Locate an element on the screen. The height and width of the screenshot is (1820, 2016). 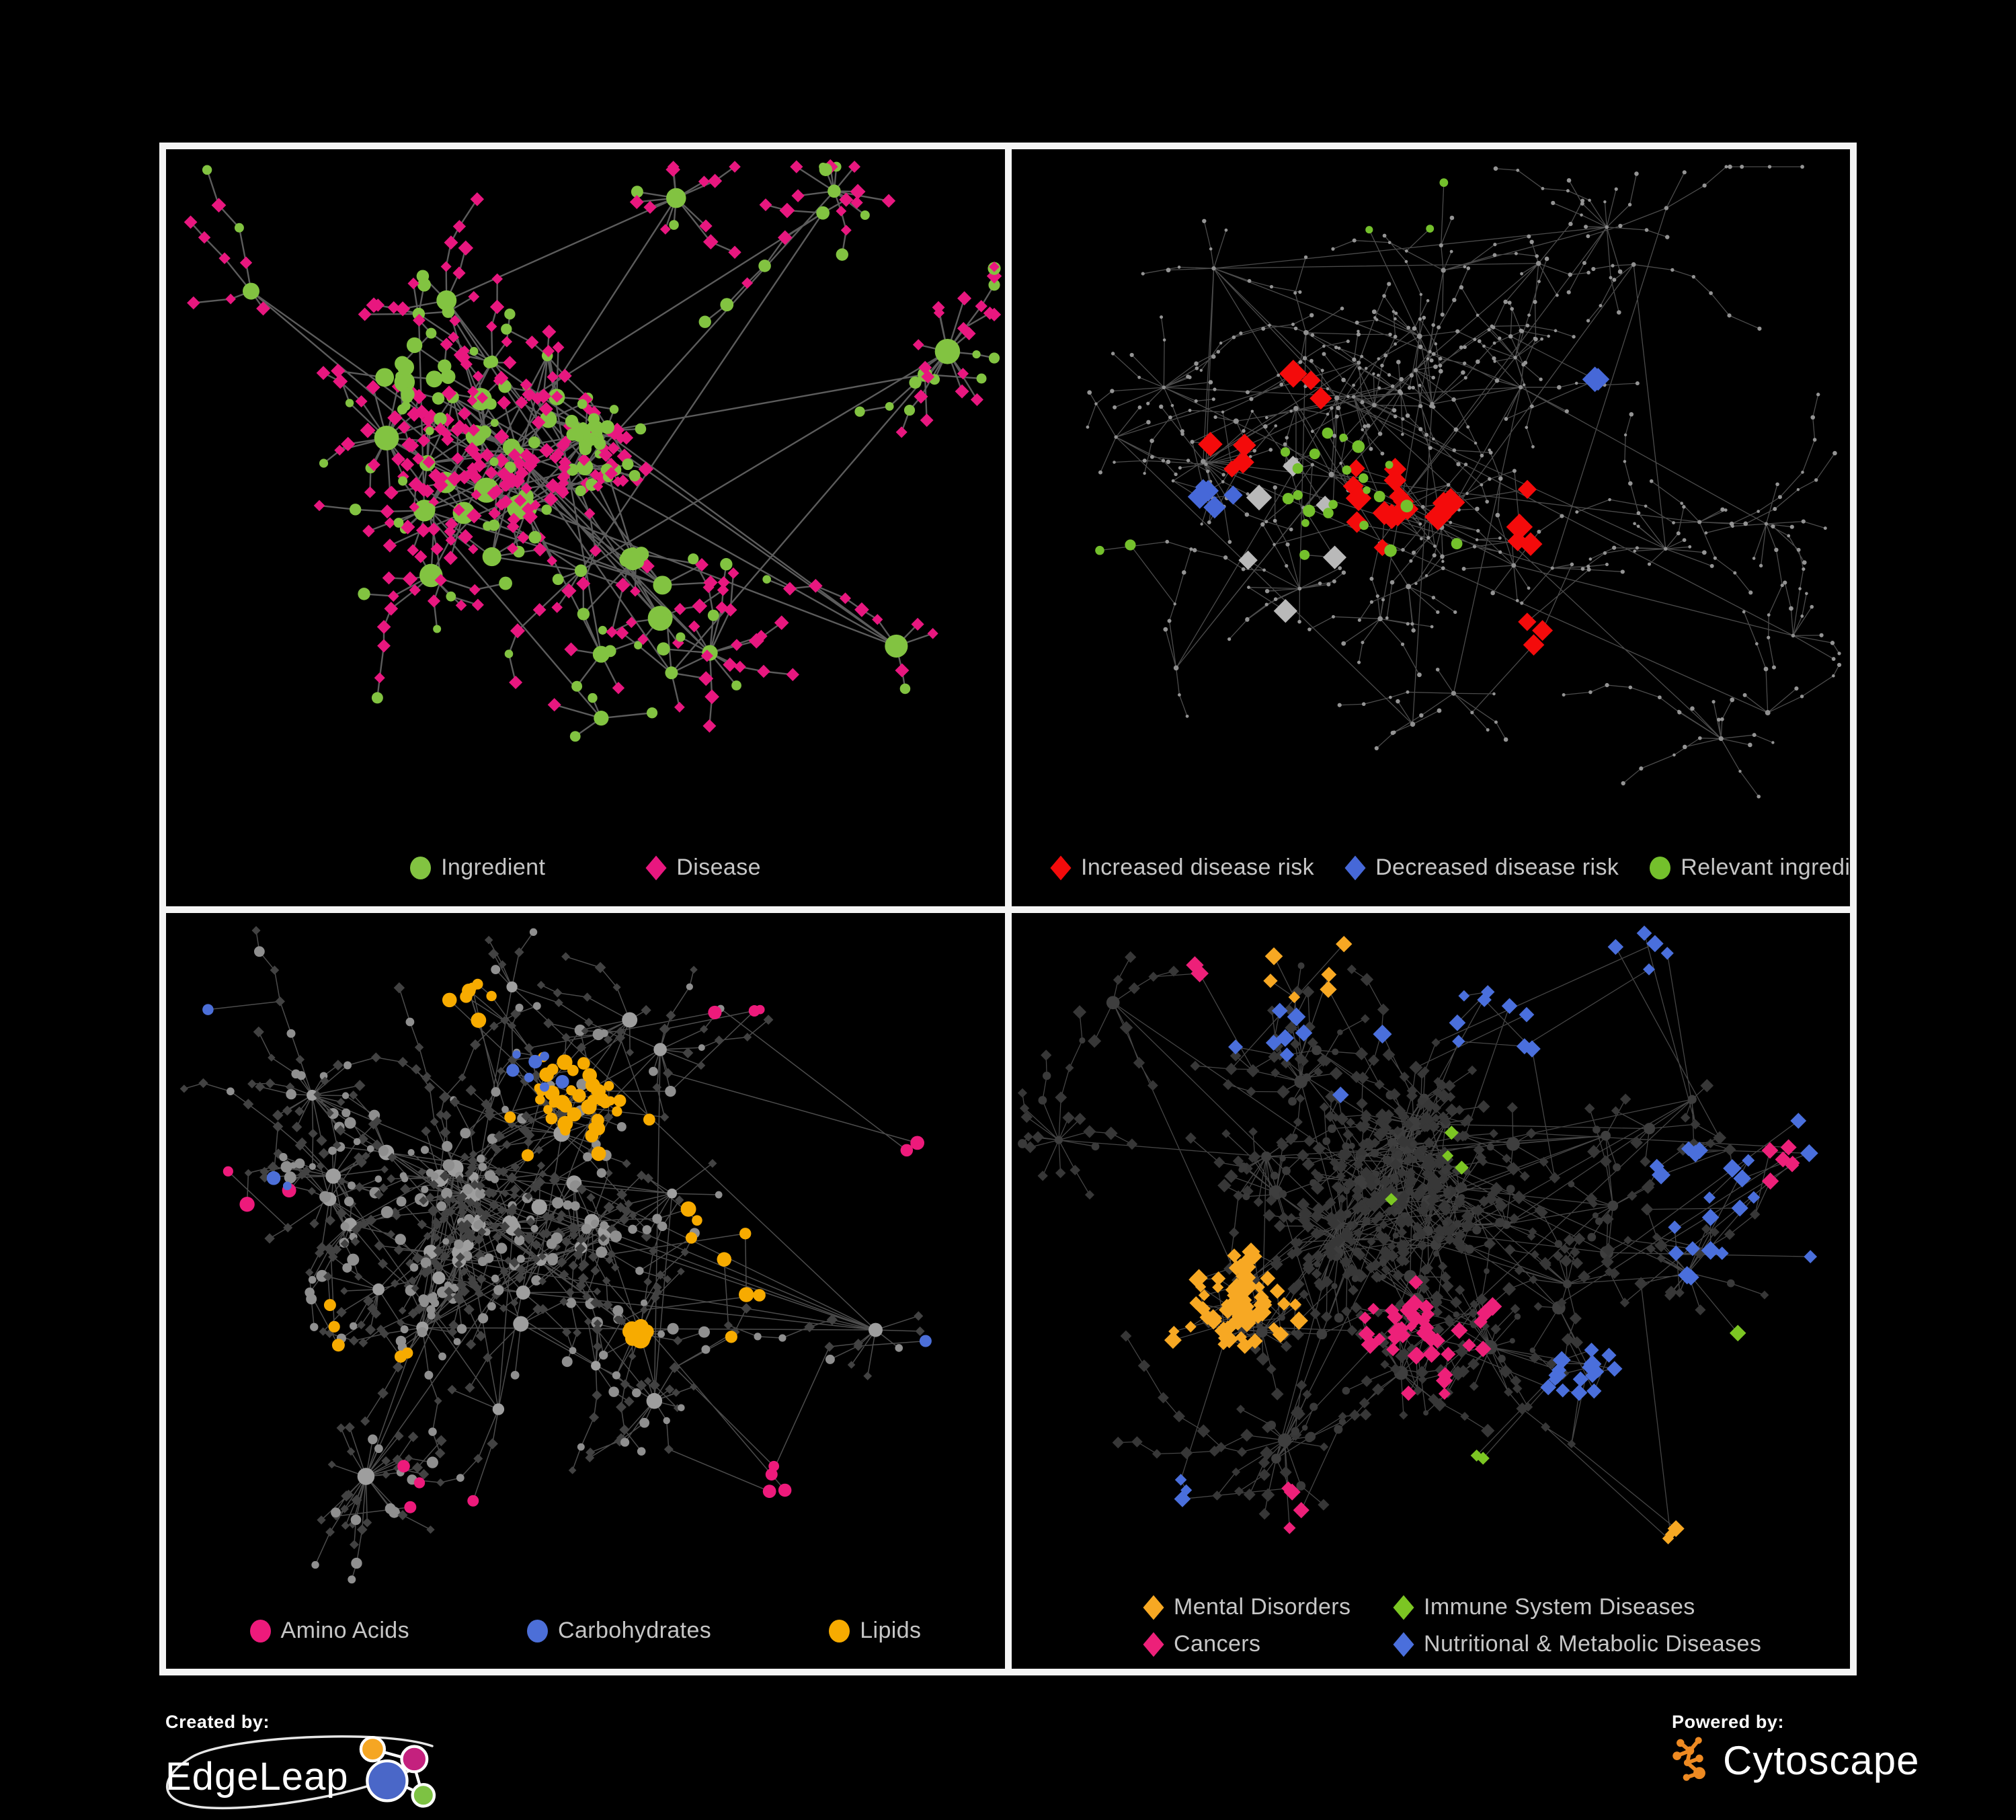
edgeleap-brand-row: EdgeLeap is located at coordinates (302, 1776).